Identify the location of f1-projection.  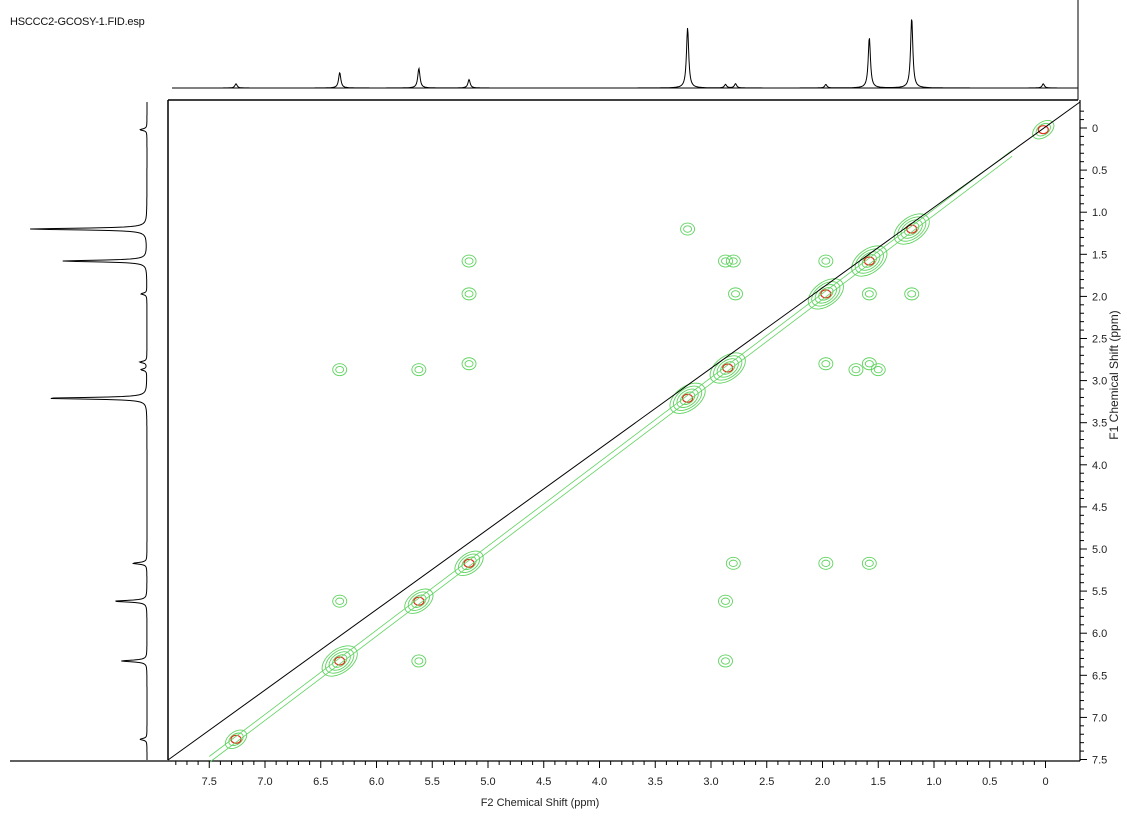
(89, 431).